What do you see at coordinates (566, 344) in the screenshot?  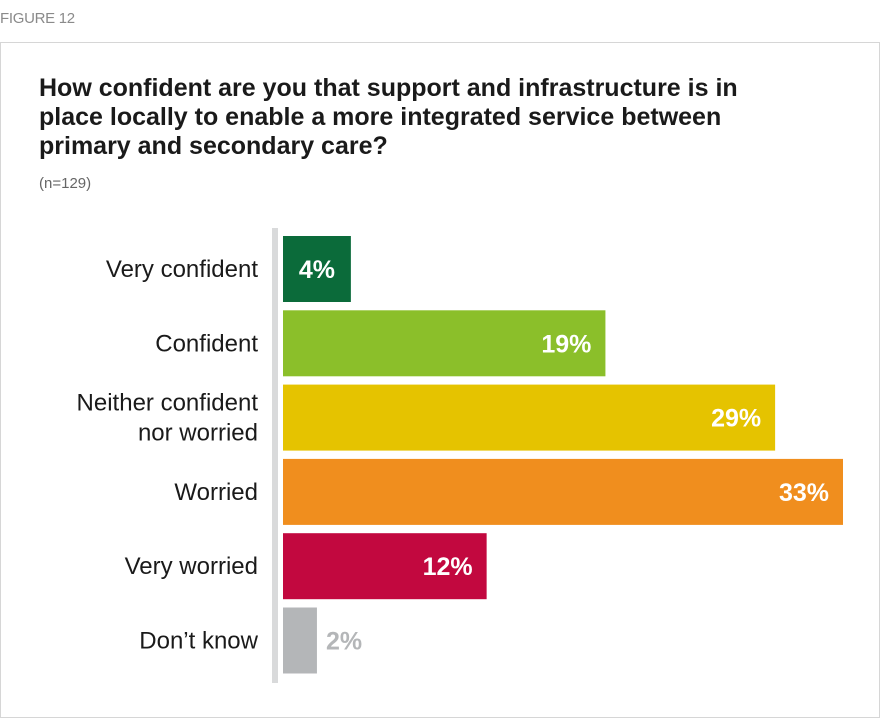 I see `value-label-confident: 19%` at bounding box center [566, 344].